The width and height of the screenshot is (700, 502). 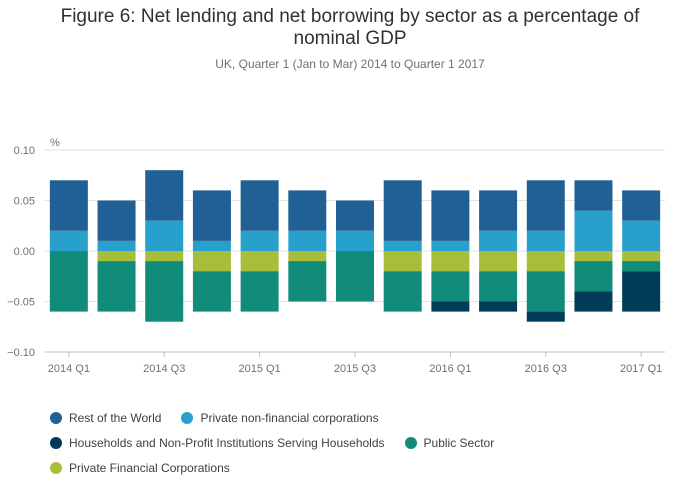 I want to click on y-tick-label: 0.10, so click(x=24, y=151).